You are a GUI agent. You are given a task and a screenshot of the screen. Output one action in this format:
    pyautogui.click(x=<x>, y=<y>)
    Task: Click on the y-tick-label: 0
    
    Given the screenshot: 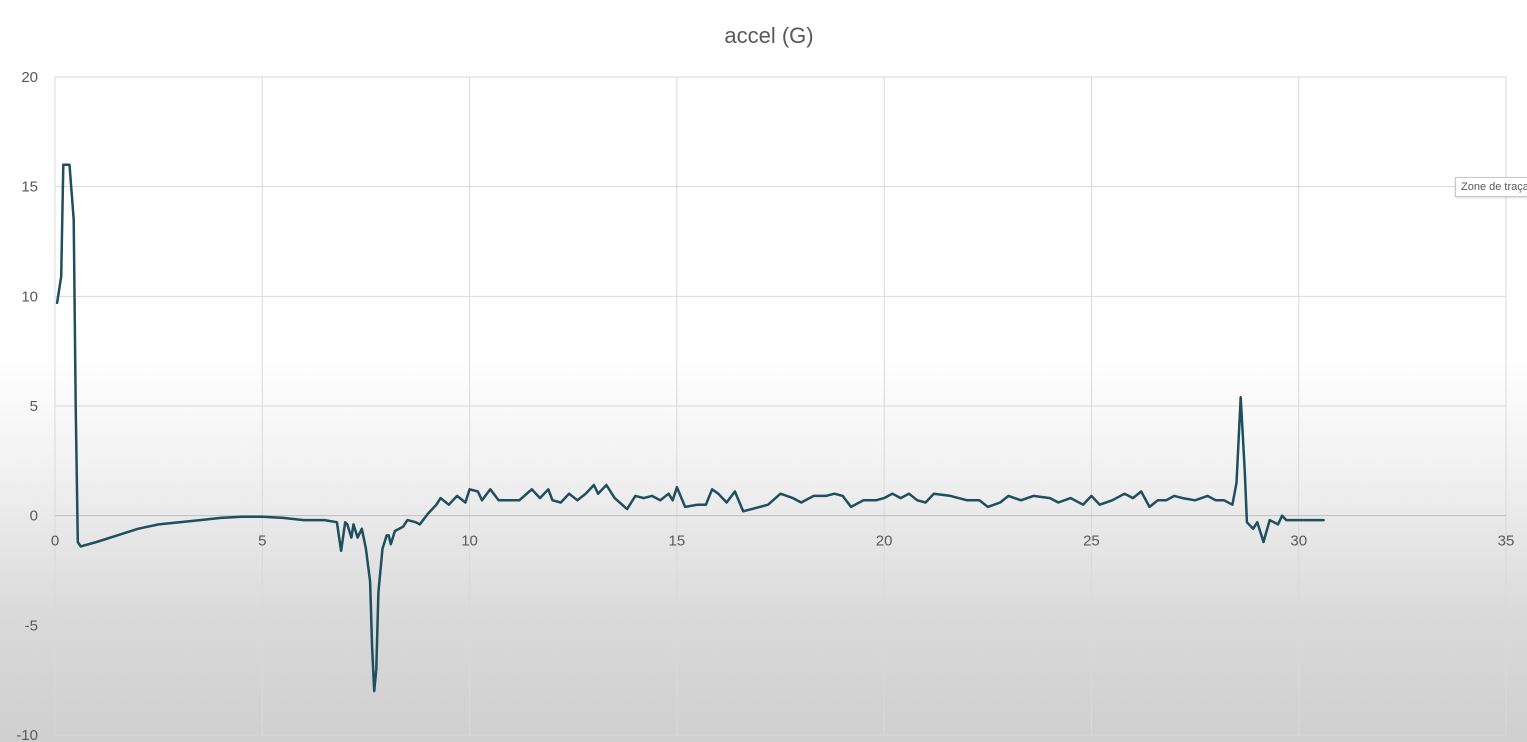 What is the action you would take?
    pyautogui.click(x=34, y=516)
    